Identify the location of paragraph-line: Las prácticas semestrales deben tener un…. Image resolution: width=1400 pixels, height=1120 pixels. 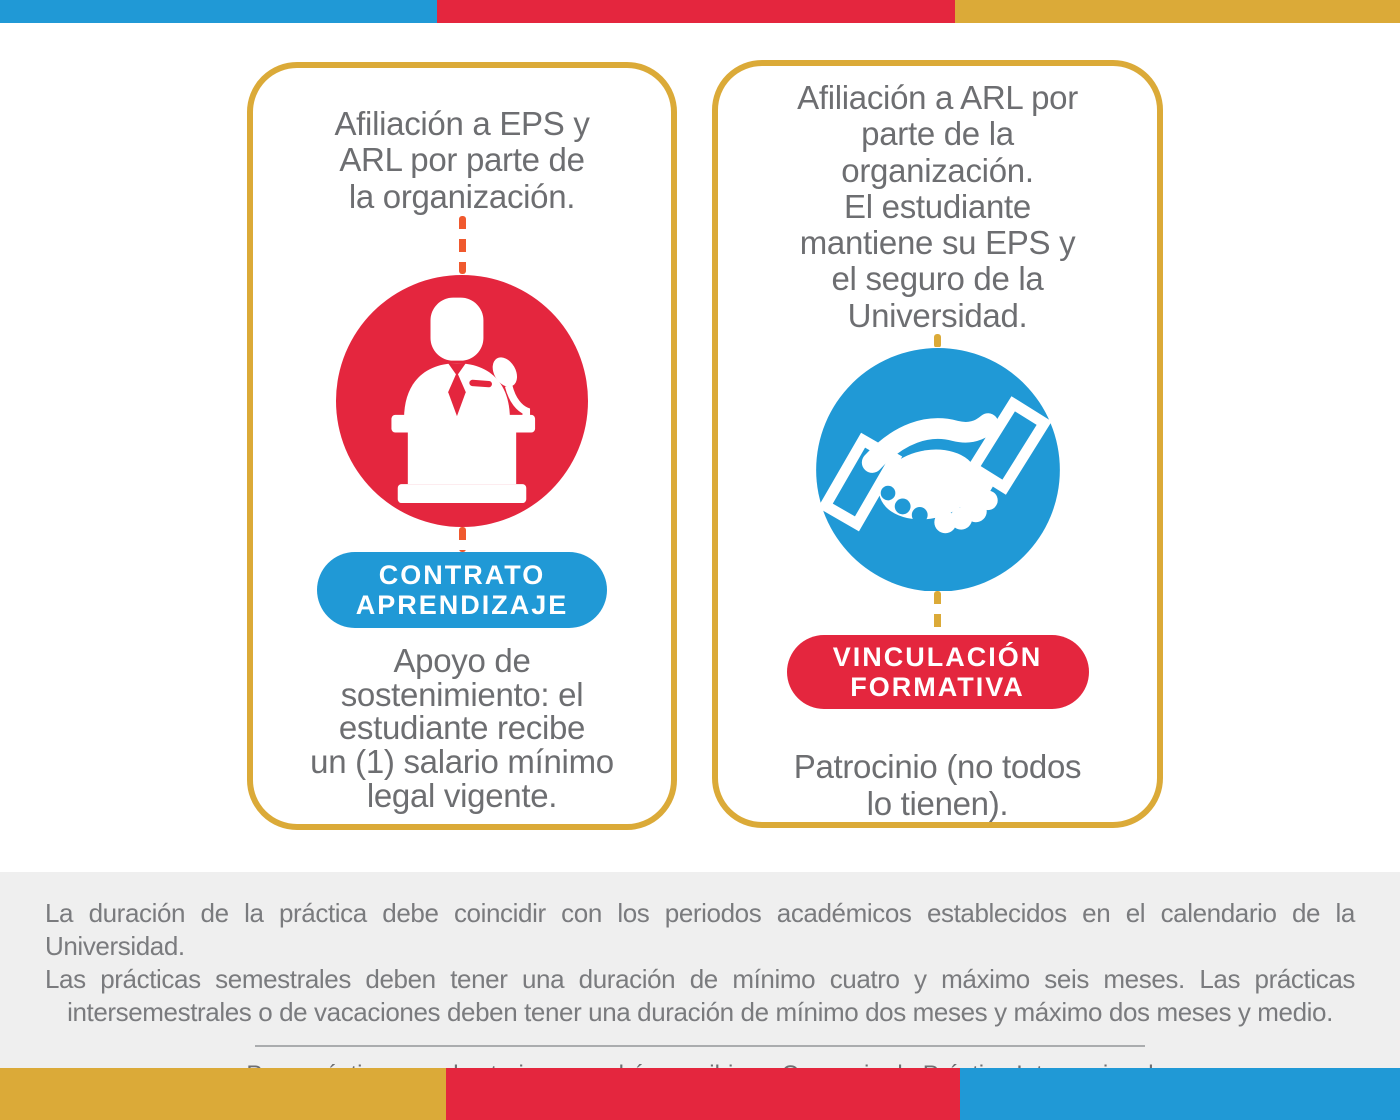
(700, 979).